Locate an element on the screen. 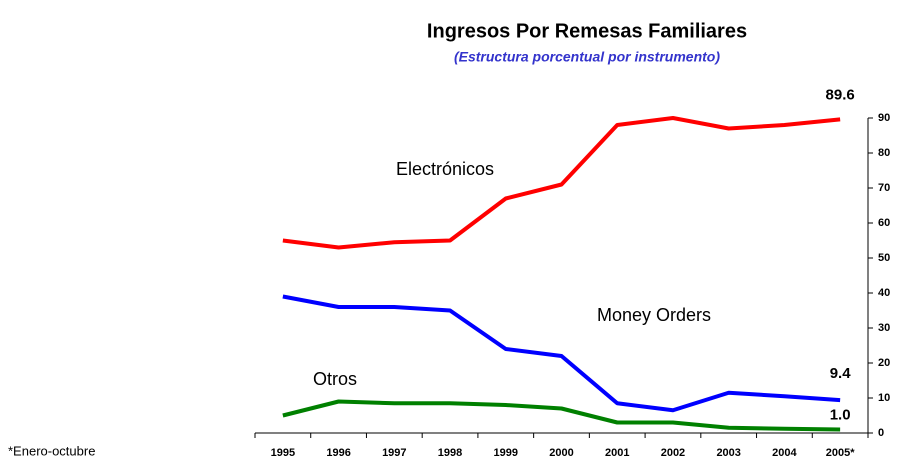 Image resolution: width=918 pixels, height=466 pixels. y-tick-label: 30 is located at coordinates (884, 328).